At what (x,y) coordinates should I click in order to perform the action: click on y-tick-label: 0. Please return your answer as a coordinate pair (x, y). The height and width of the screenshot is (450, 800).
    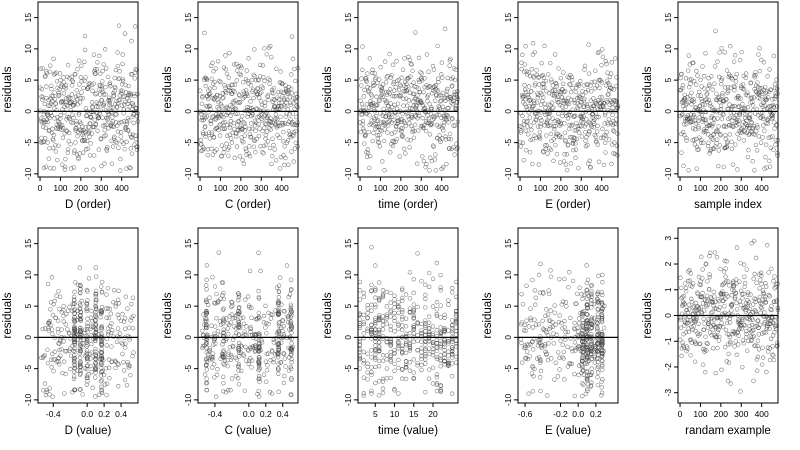
    Looking at the image, I should click on (668, 111).